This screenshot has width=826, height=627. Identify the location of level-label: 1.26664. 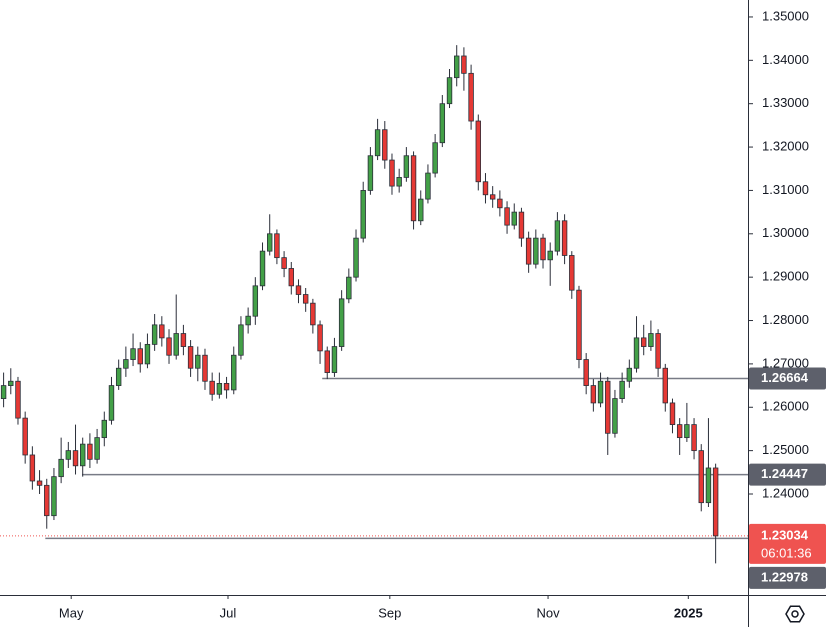
(785, 377).